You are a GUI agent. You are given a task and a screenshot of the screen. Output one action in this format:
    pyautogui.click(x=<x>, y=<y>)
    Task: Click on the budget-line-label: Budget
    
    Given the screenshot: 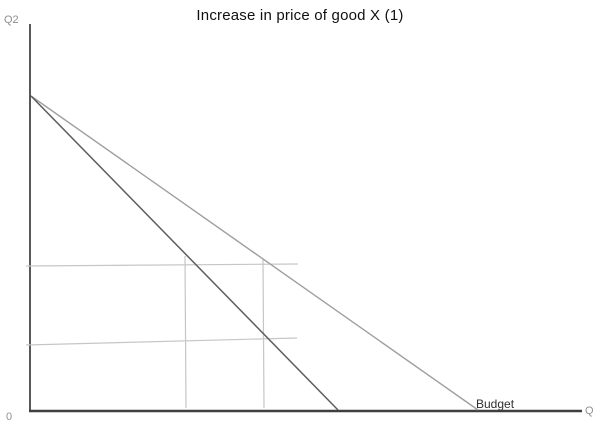 What is the action you would take?
    pyautogui.click(x=495, y=404)
    